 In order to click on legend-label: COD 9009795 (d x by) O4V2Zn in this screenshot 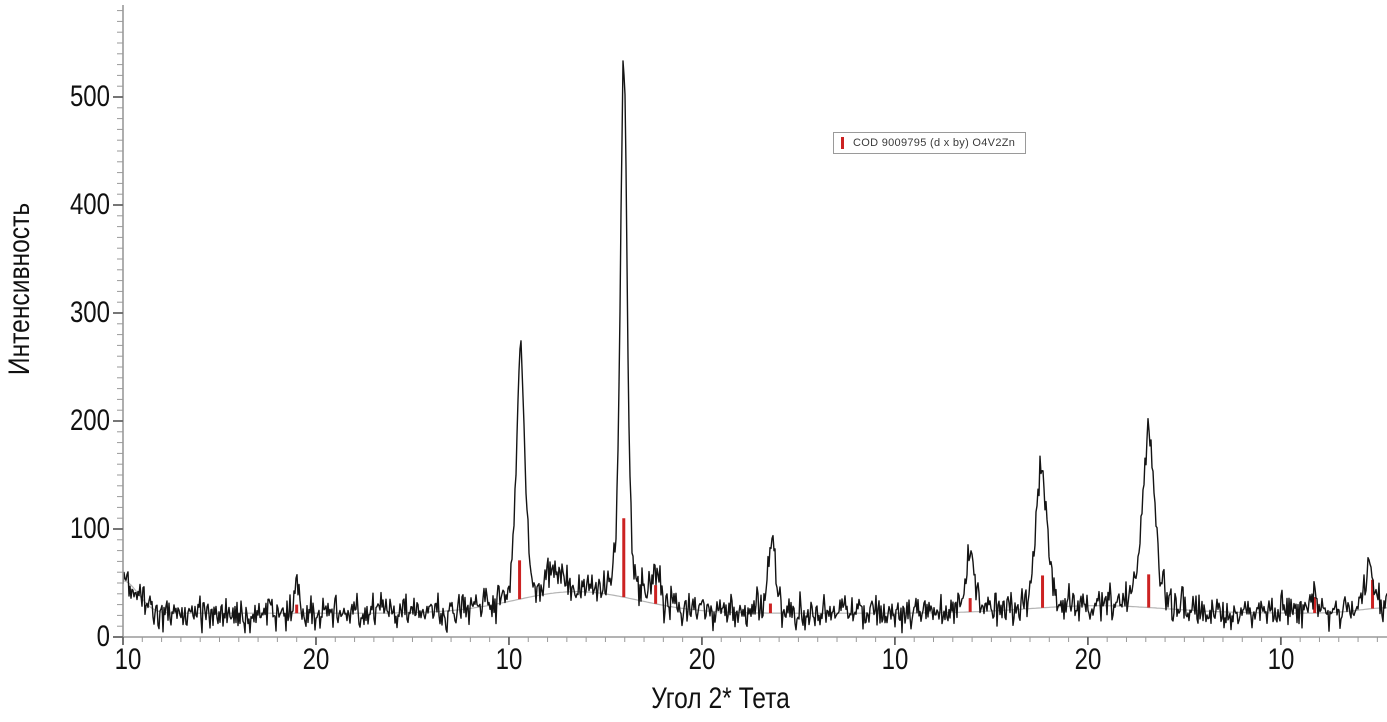, I will do `click(934, 143)`.